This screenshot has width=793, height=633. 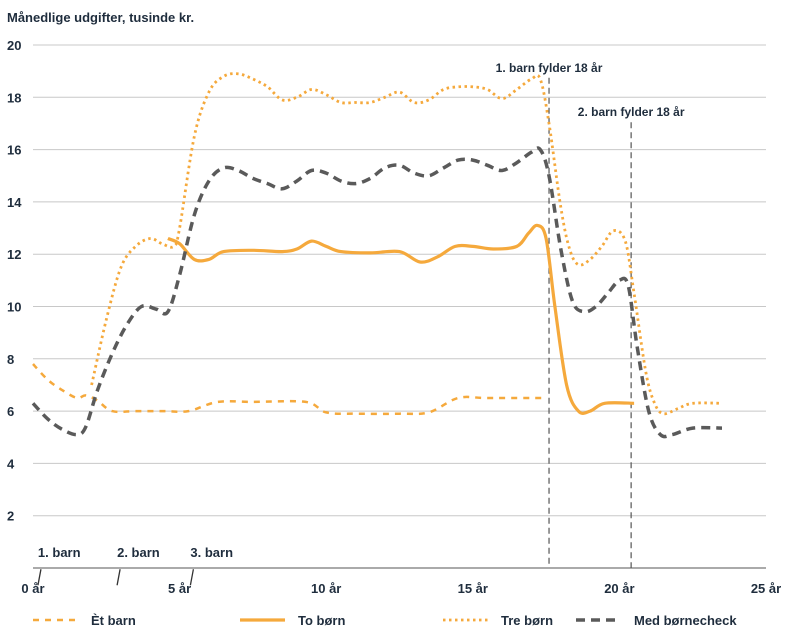 What do you see at coordinates (10, 359) in the screenshot?
I see `y-tick-label: 8` at bounding box center [10, 359].